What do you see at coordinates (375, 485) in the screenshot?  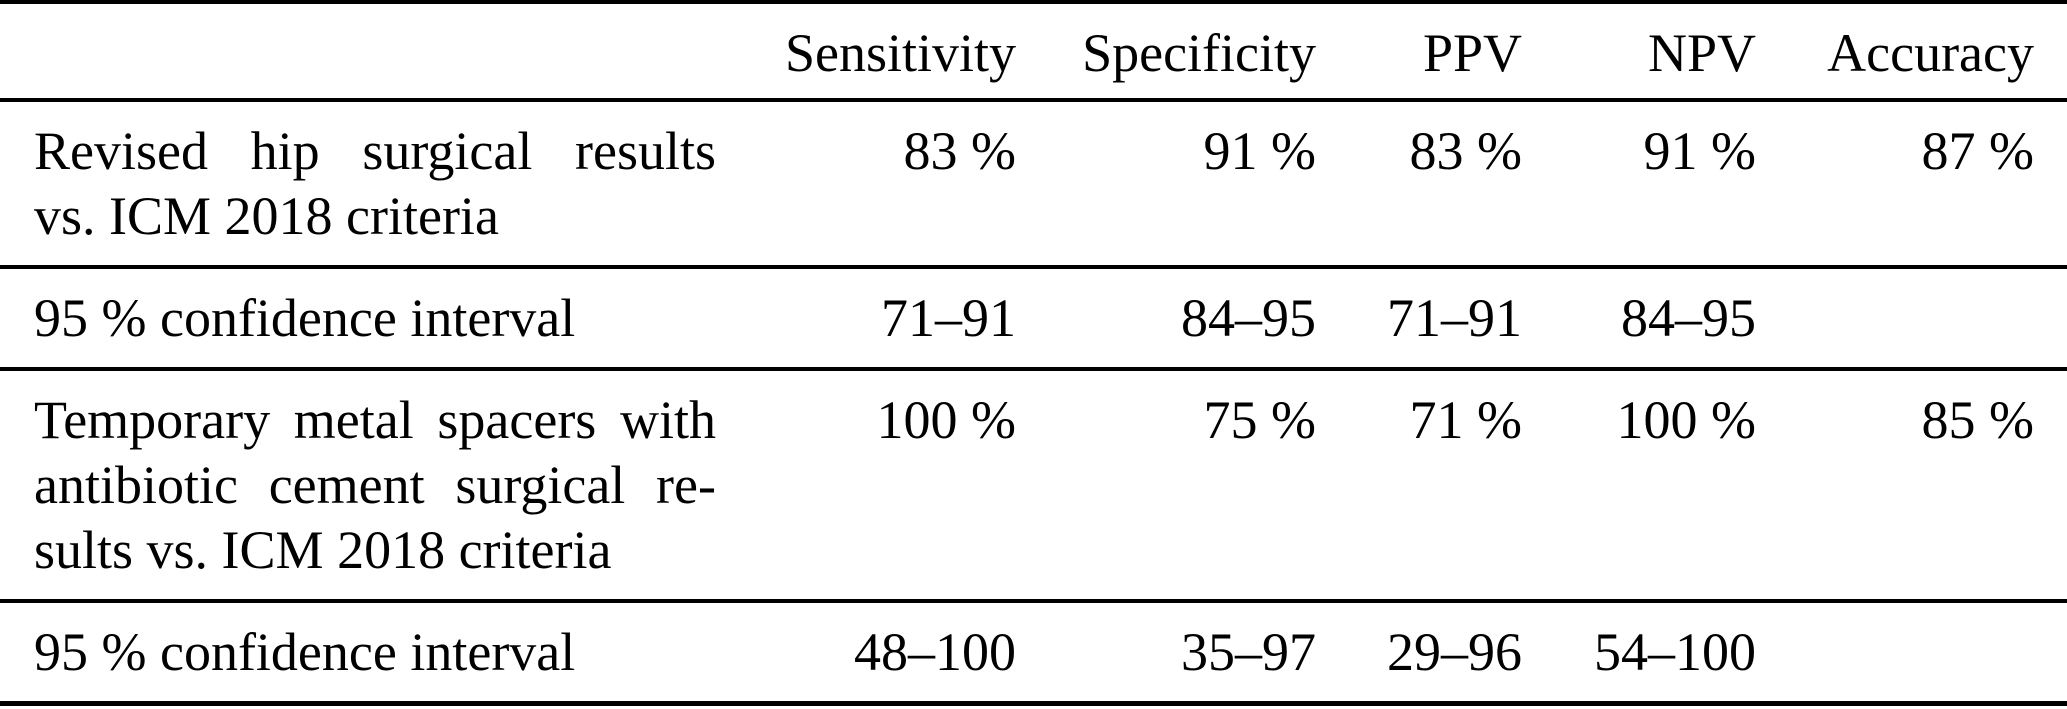 I see `row-label-line: antibiotic cement surgical re-` at bounding box center [375, 485].